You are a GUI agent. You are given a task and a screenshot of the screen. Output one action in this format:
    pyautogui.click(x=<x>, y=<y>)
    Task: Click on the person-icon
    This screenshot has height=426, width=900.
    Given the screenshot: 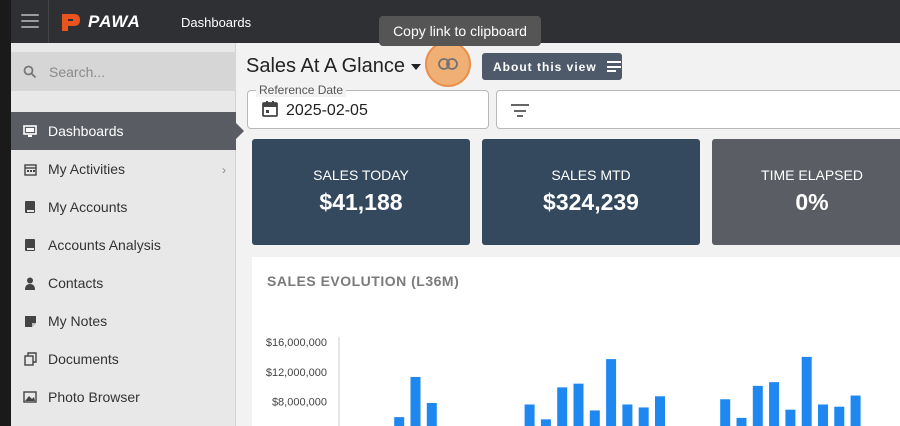 What is the action you would take?
    pyautogui.click(x=30, y=283)
    